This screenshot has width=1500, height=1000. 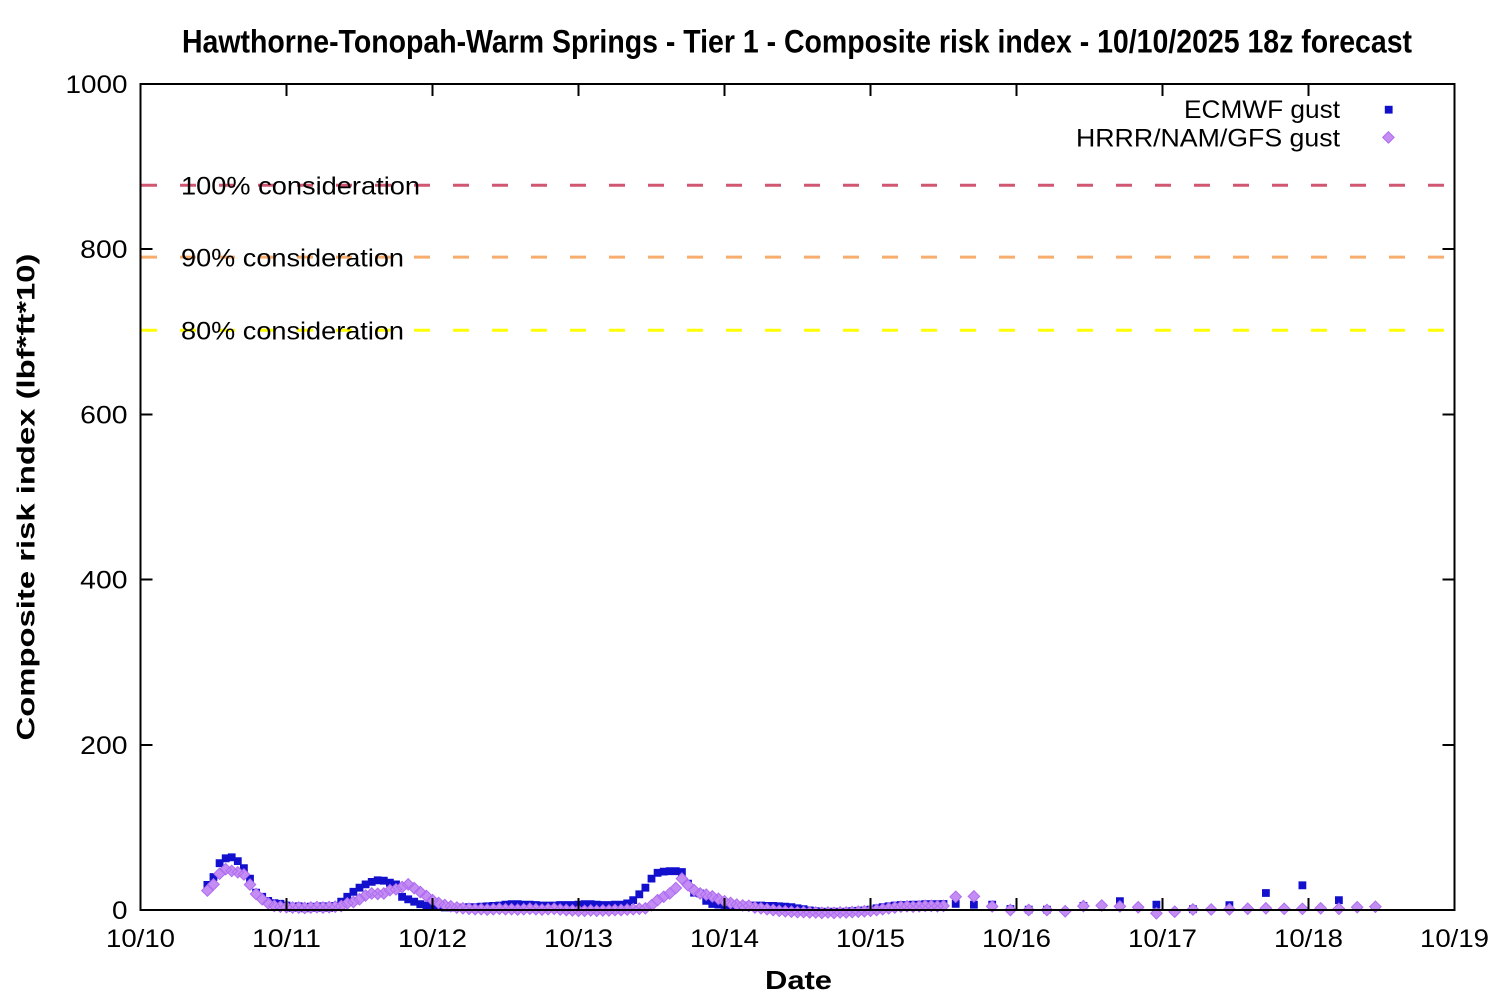 I want to click on svg-text: 1000, so click(x=97, y=85).